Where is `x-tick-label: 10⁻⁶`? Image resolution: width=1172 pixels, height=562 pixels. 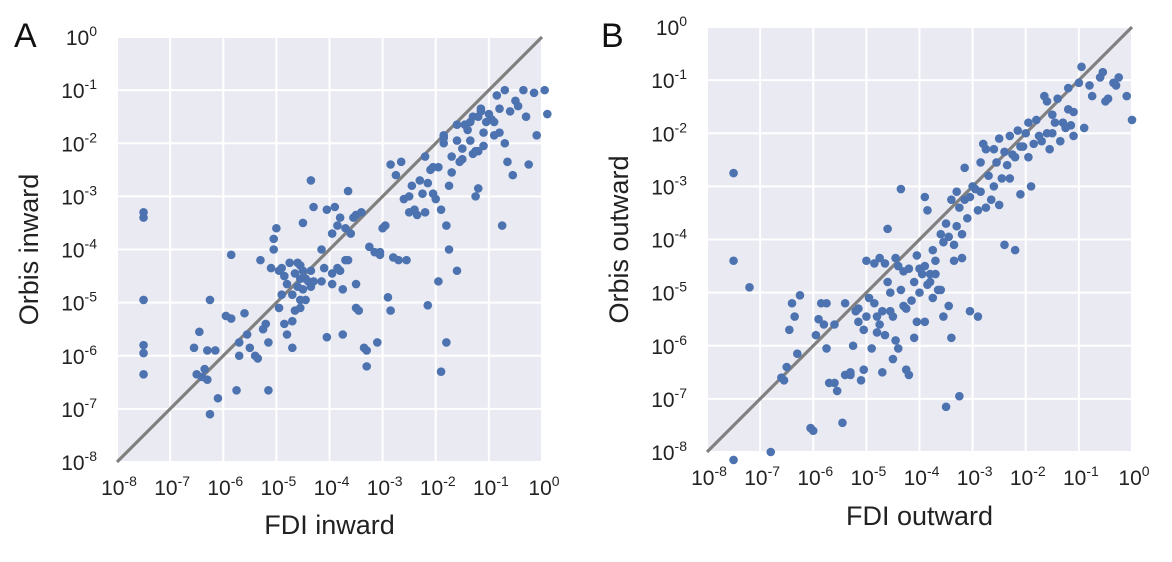 x-tick-label: 10⁻⁶ is located at coordinates (815, 476).